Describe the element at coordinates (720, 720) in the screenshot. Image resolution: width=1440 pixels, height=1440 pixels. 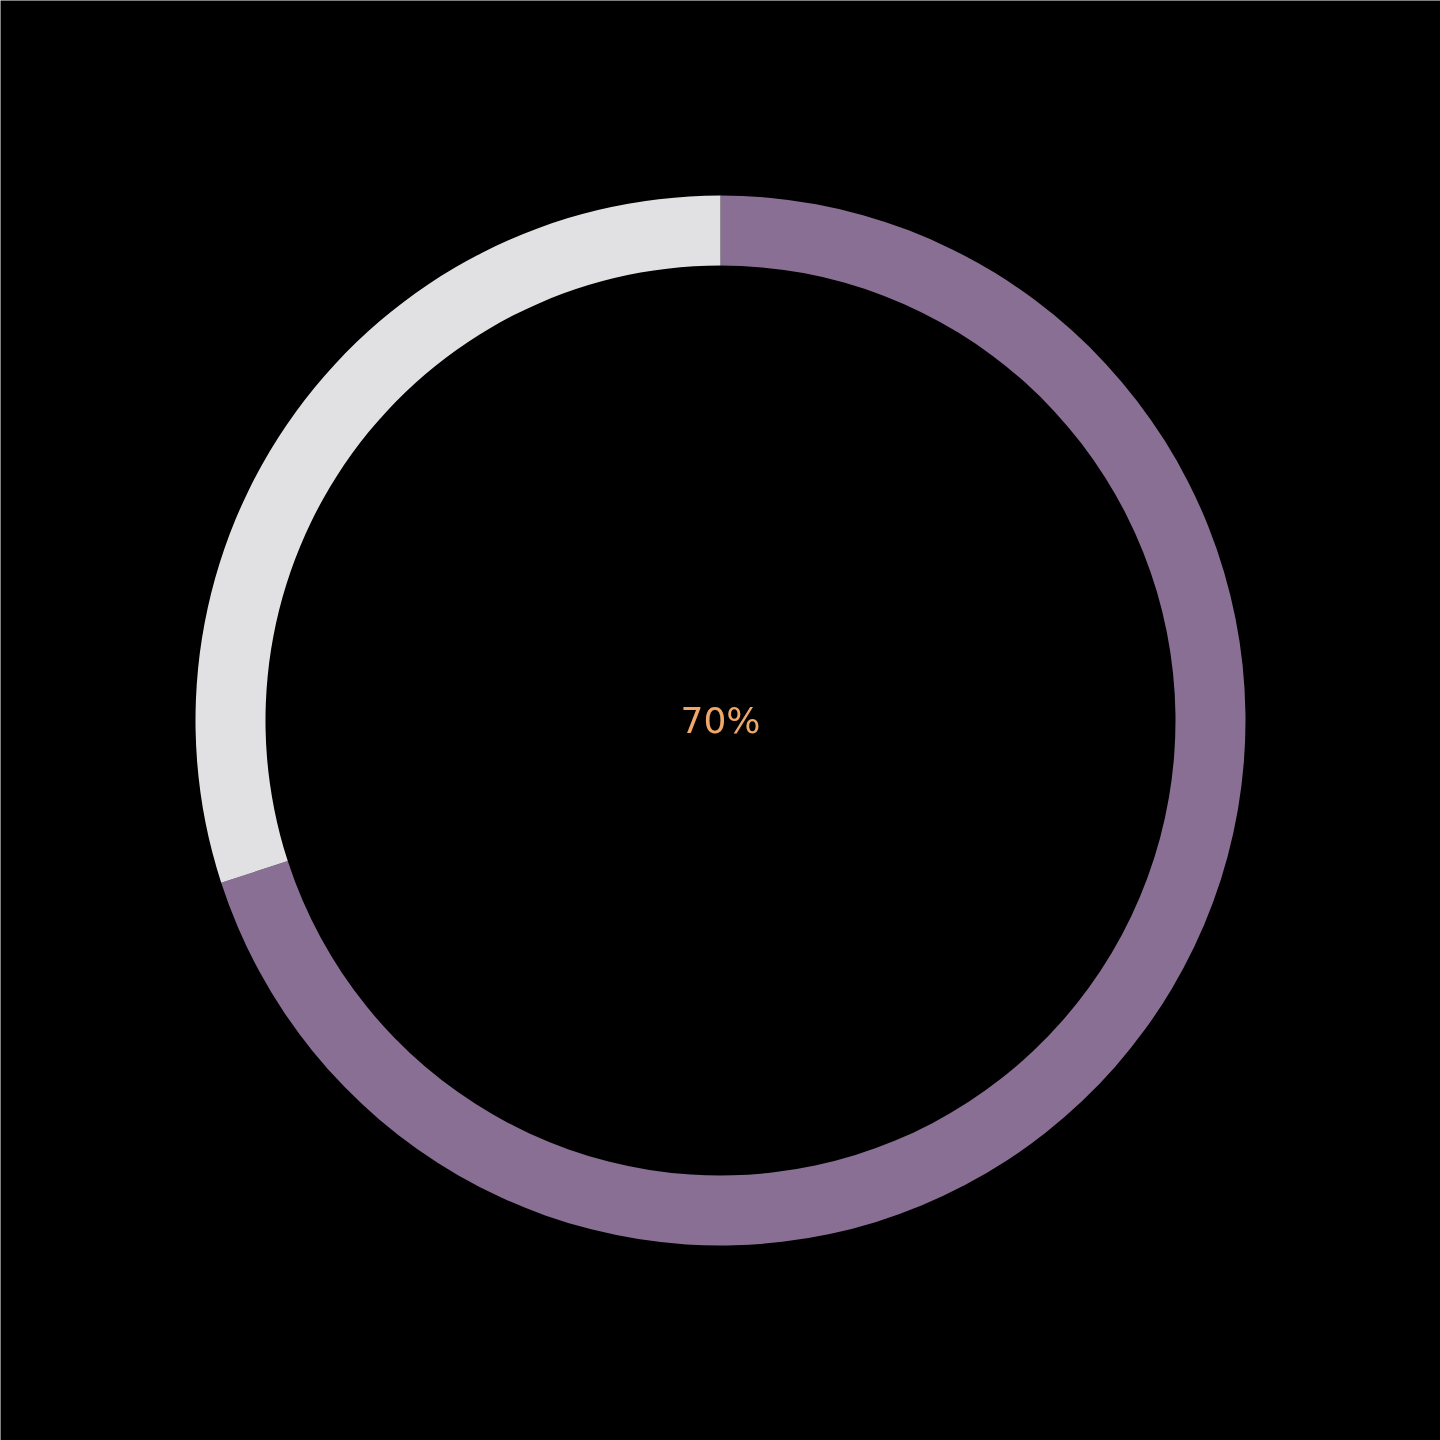
I see `text: 70%` at that location.